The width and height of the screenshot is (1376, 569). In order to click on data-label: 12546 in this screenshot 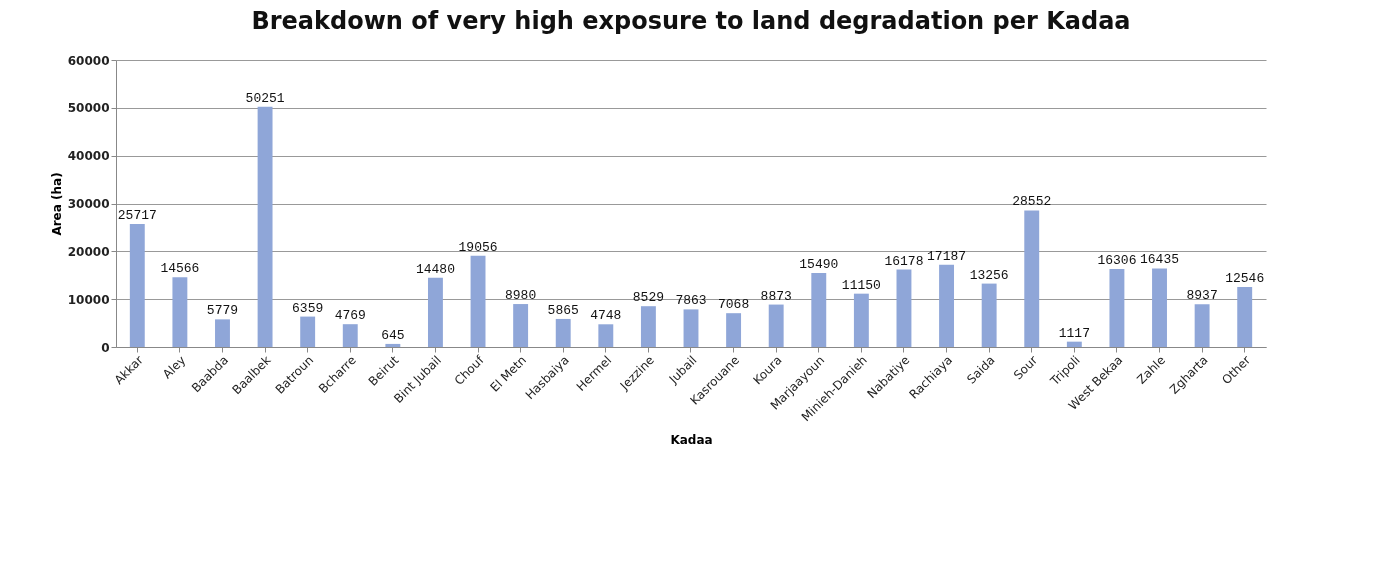, I will do `click(1245, 278)`.